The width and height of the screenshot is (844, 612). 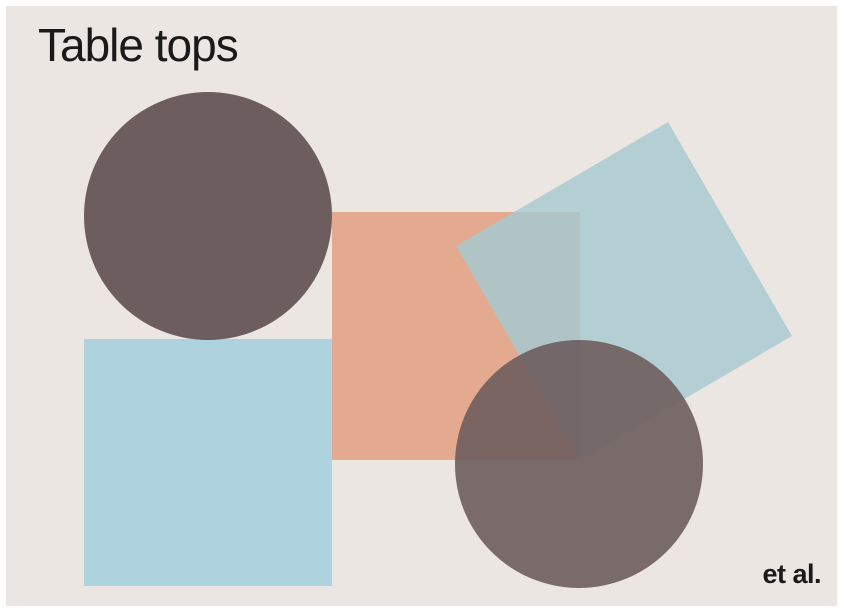 I want to click on dark-circle-top, so click(x=208, y=216).